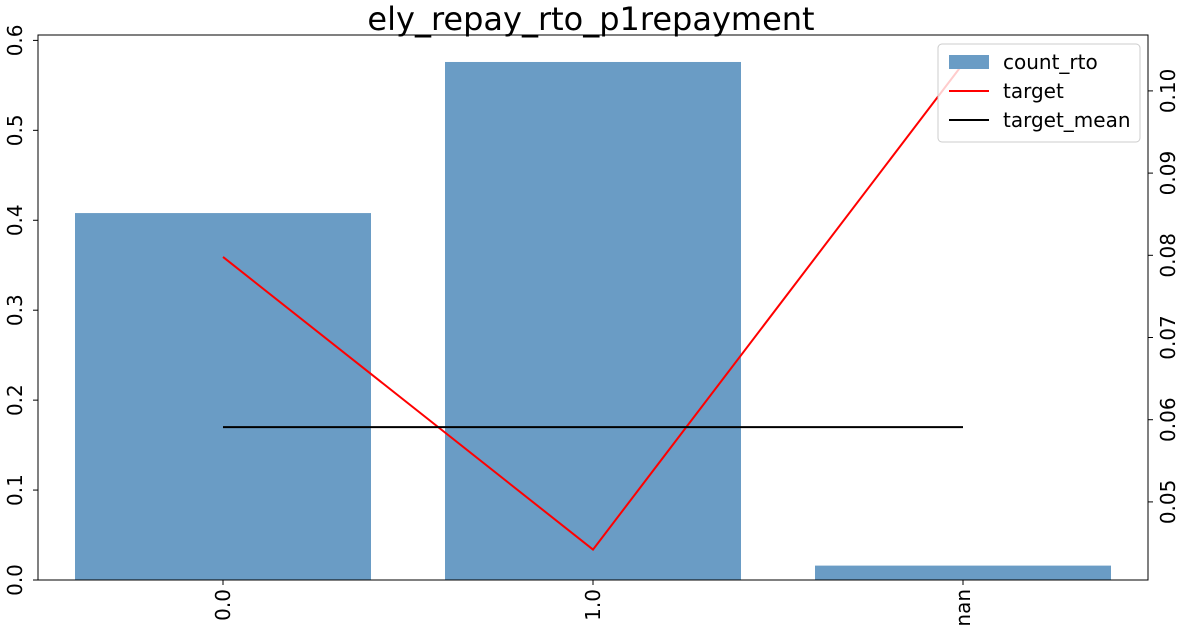 The width and height of the screenshot is (1182, 632). Describe the element at coordinates (1067, 120) in the screenshot. I see `legend-label-target_mean: target_mean` at that location.